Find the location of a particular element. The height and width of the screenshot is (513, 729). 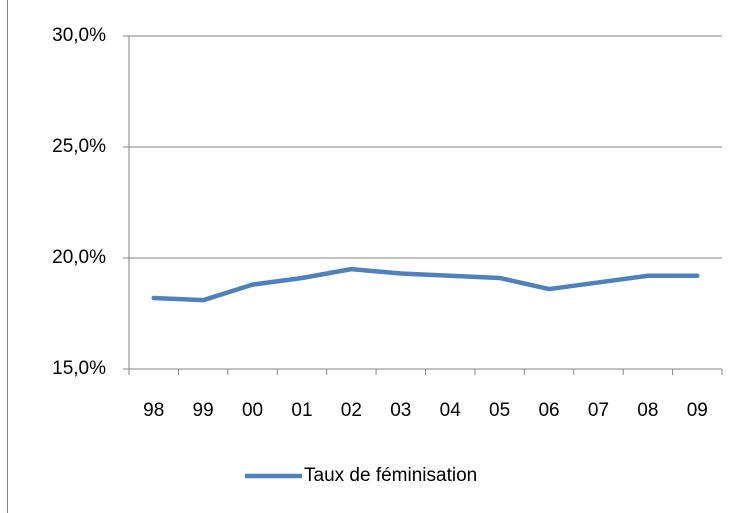

x-tick-label: 99 is located at coordinates (203, 410).